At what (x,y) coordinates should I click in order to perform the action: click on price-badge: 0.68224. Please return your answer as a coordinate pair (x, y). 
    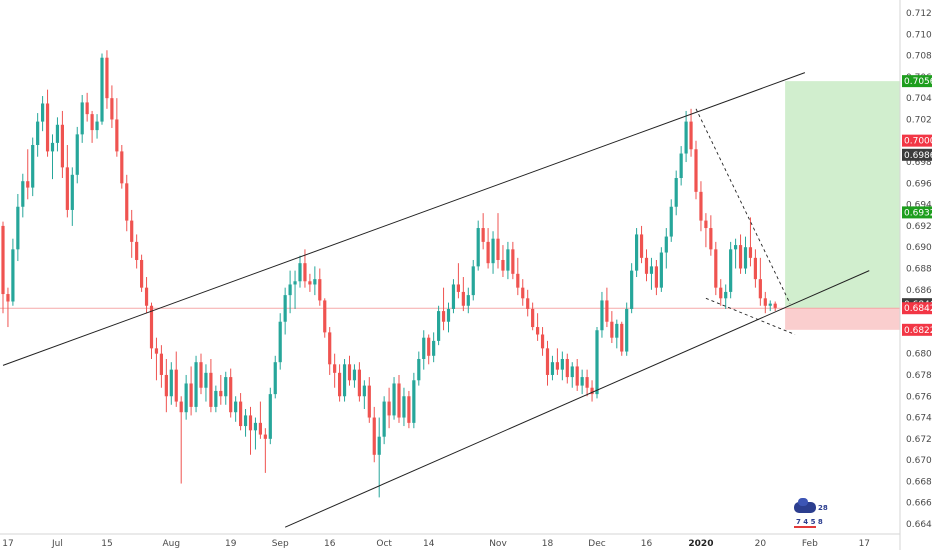
    Looking at the image, I should click on (917, 329).